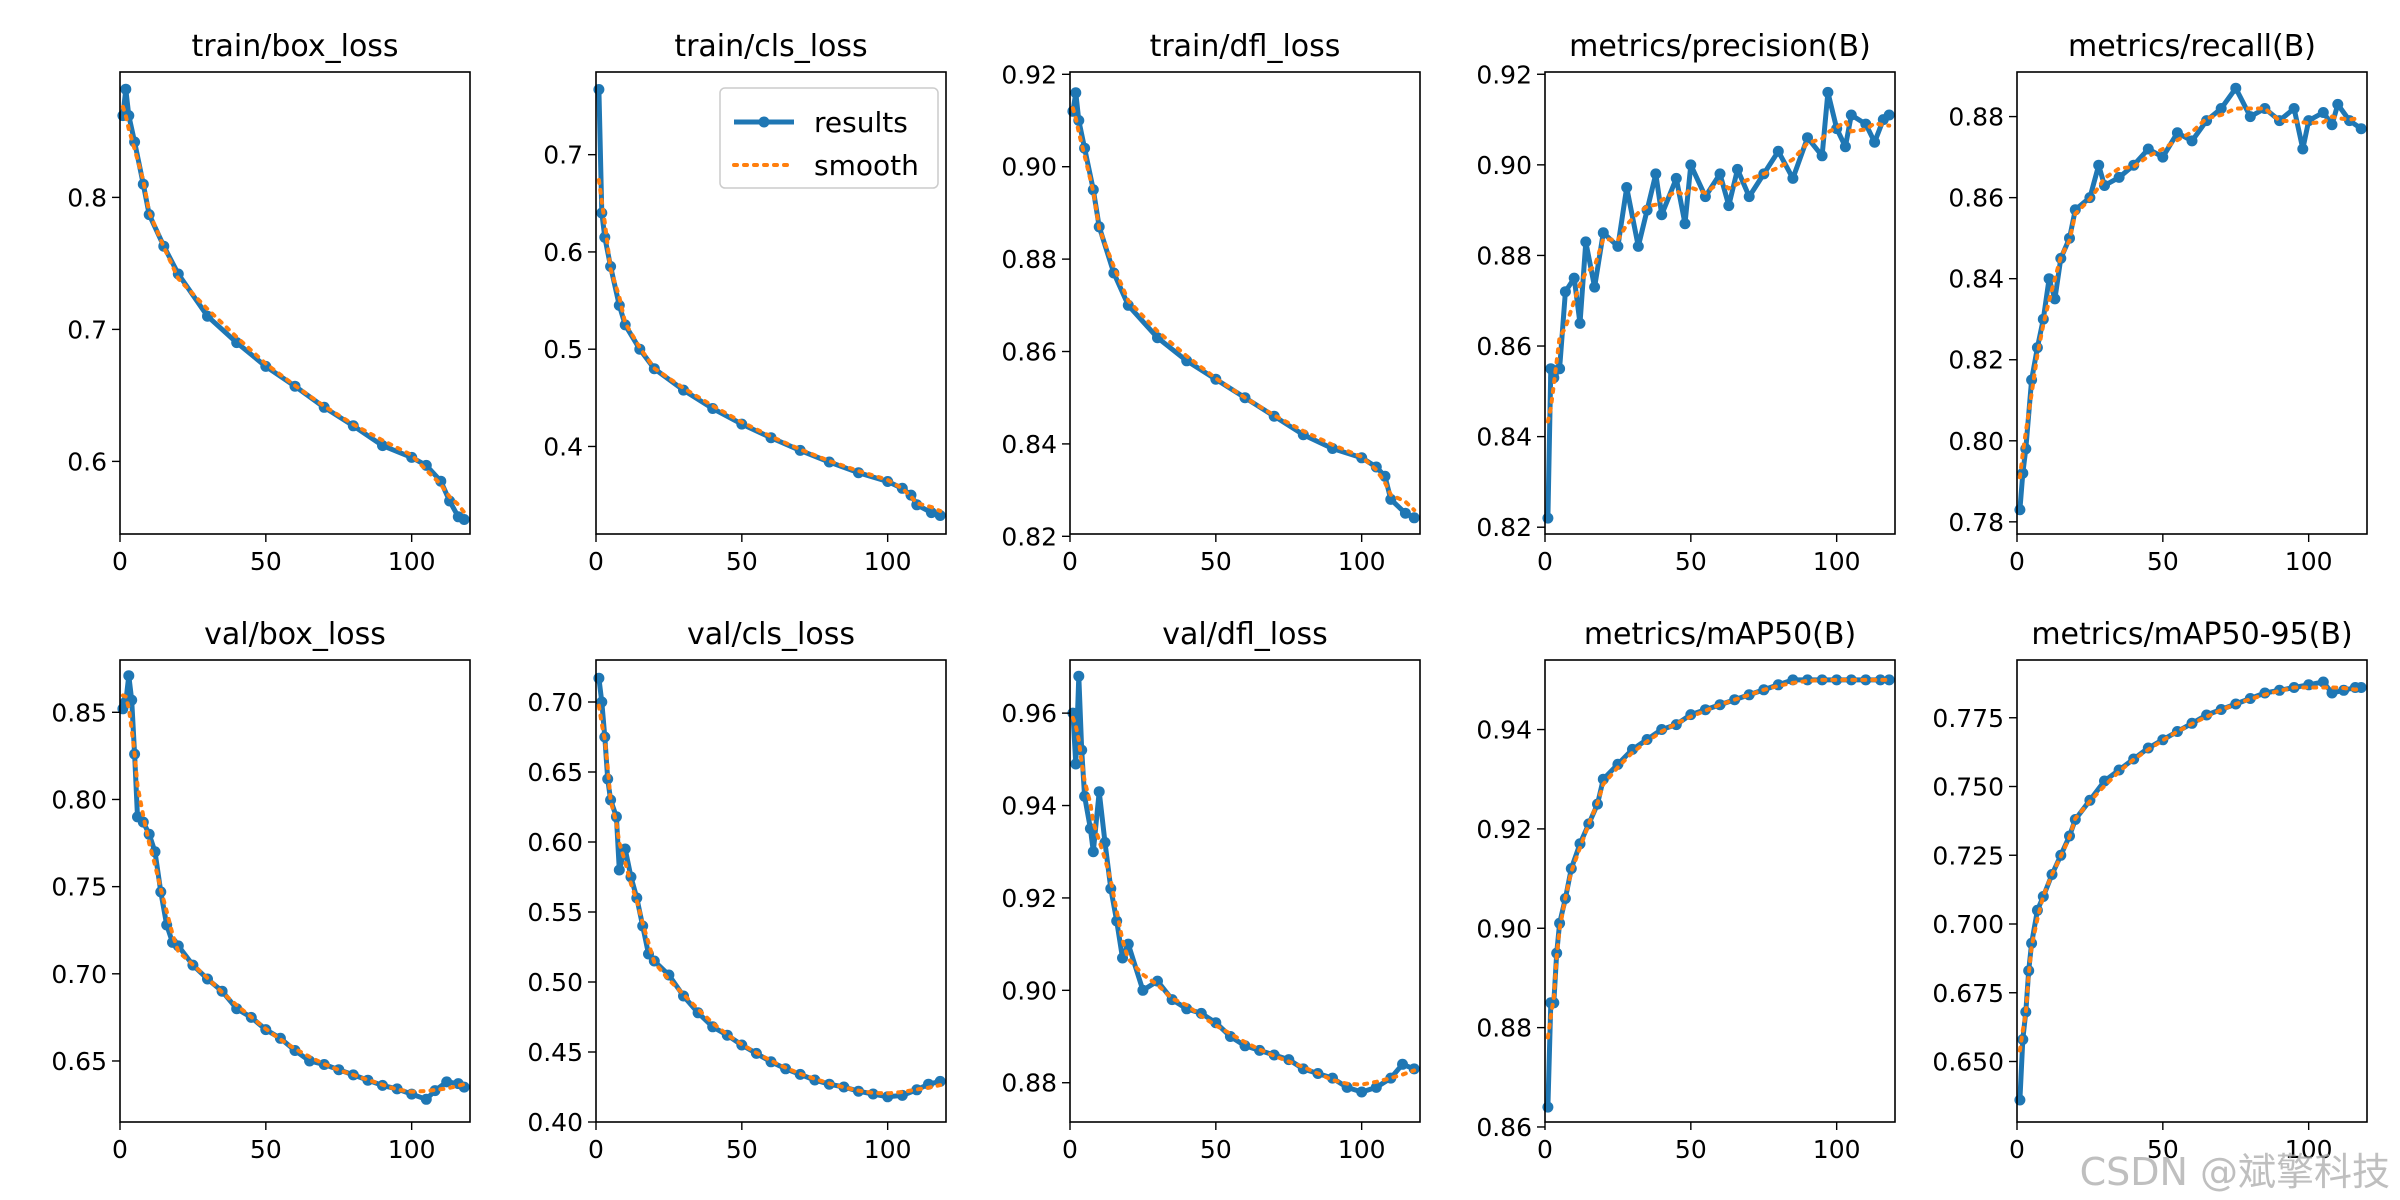  Describe the element at coordinates (1504, 1028) in the screenshot. I see `y-tick-label: 0.88` at that location.